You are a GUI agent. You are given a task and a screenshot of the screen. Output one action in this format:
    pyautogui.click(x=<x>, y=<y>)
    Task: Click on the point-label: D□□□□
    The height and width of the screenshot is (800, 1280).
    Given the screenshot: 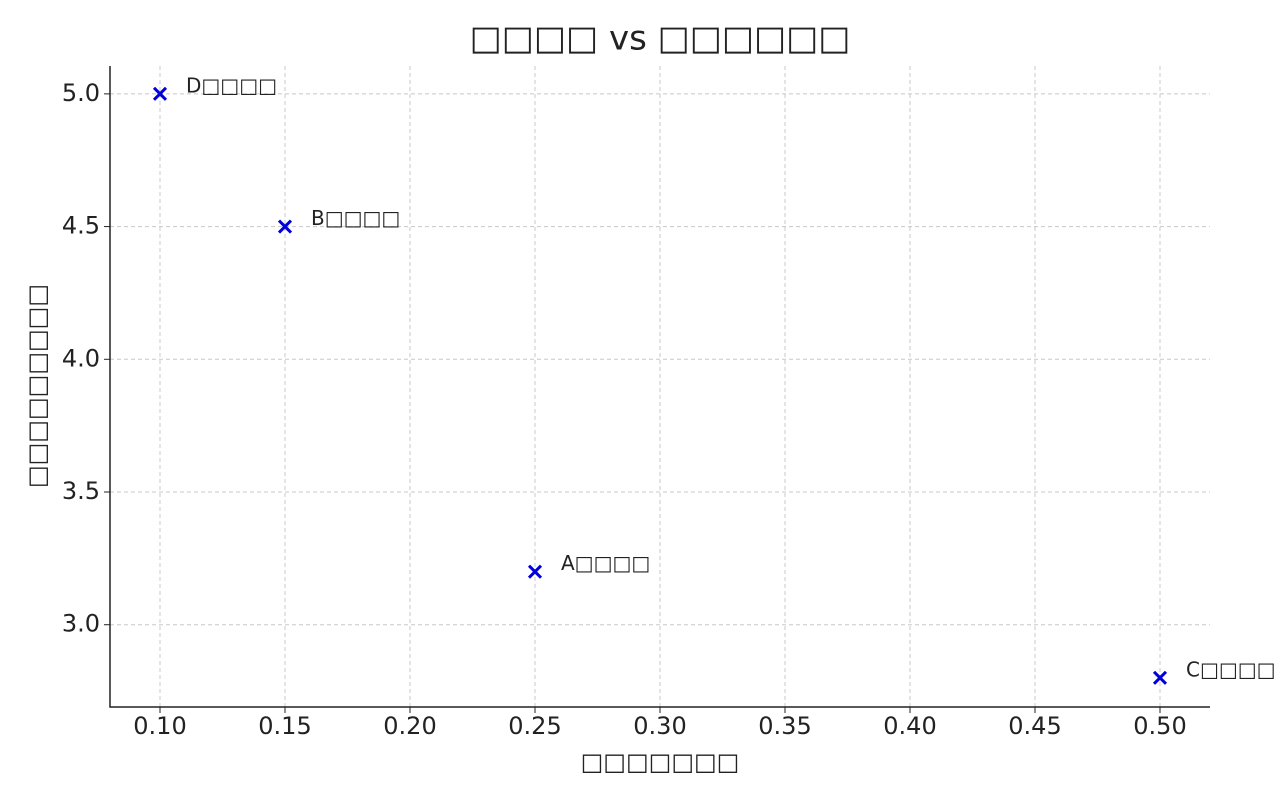 What is the action you would take?
    pyautogui.click(x=231, y=85)
    